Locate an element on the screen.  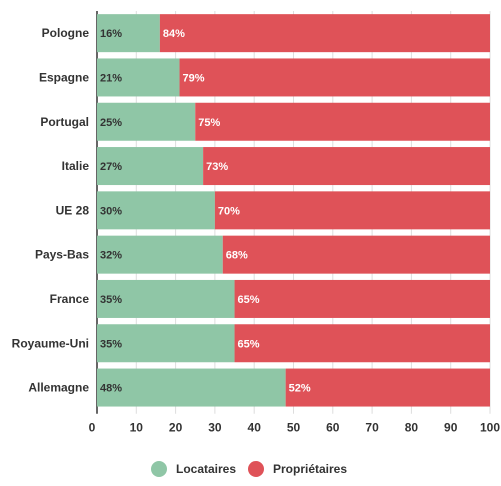
x-tick-label: 80 is located at coordinates (412, 428).